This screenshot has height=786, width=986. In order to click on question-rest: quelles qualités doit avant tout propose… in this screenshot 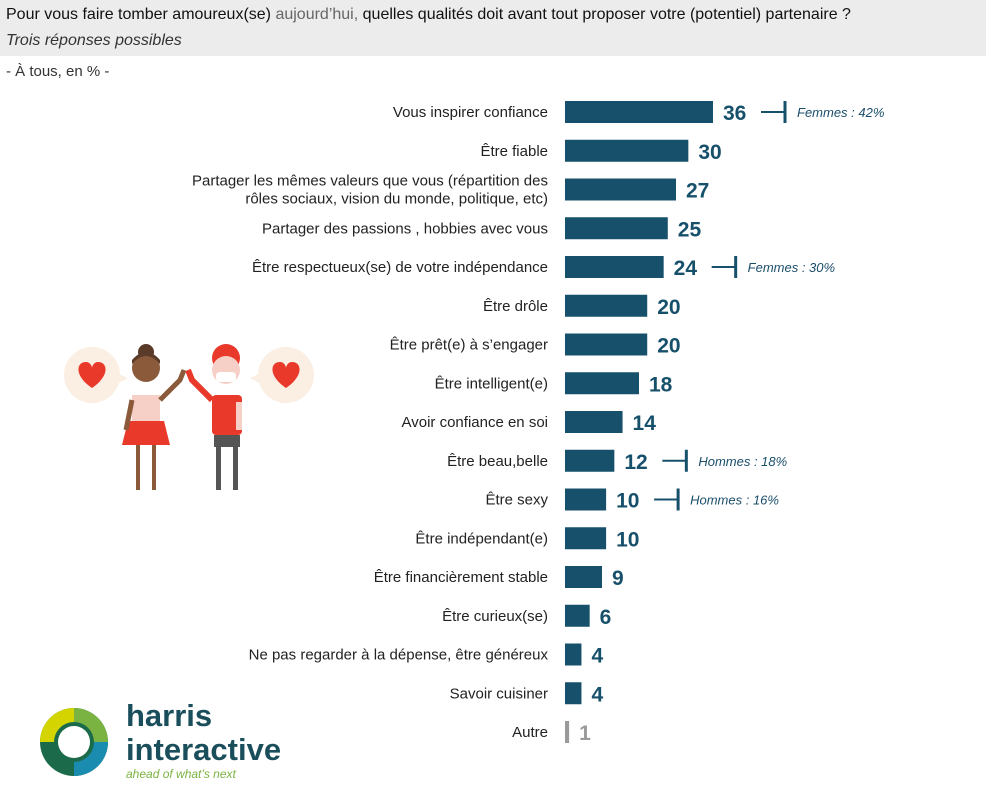, I will do `click(606, 14)`.